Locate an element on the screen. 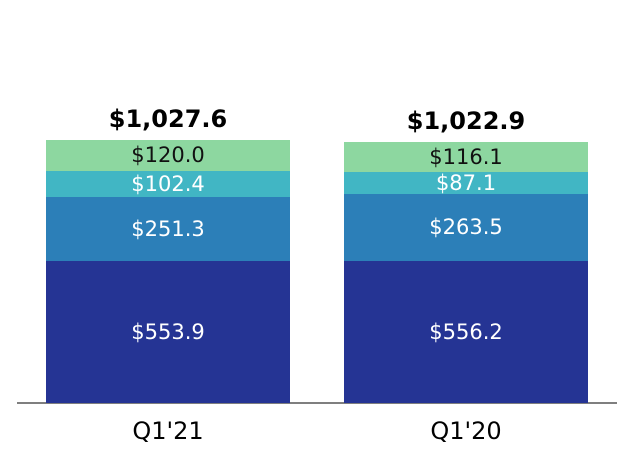 The height and width of the screenshot is (466, 634). green-top-segment: $116.1 is located at coordinates (466, 157).